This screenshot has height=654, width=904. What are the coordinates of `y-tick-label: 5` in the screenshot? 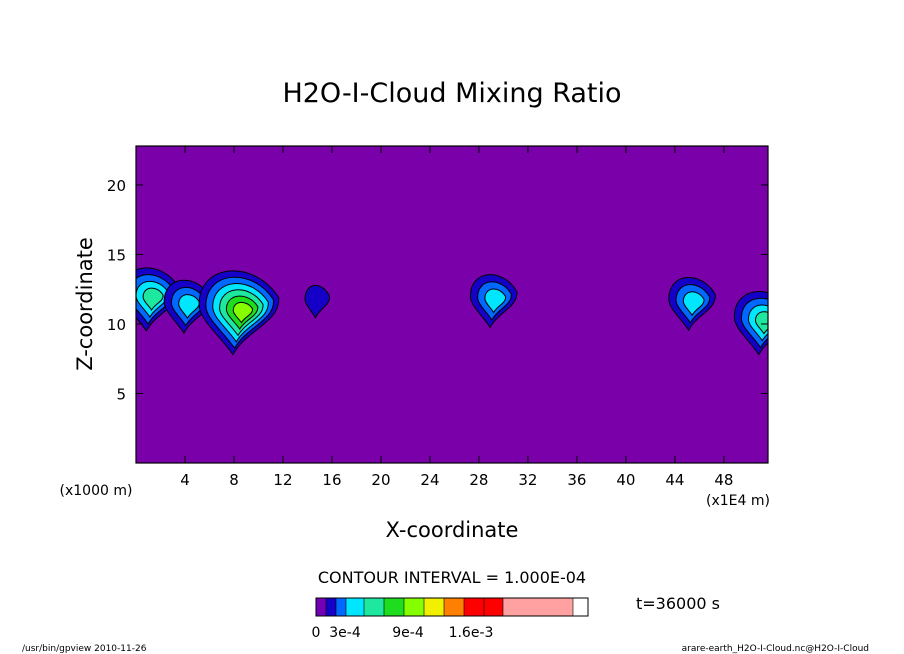 It's located at (121, 394).